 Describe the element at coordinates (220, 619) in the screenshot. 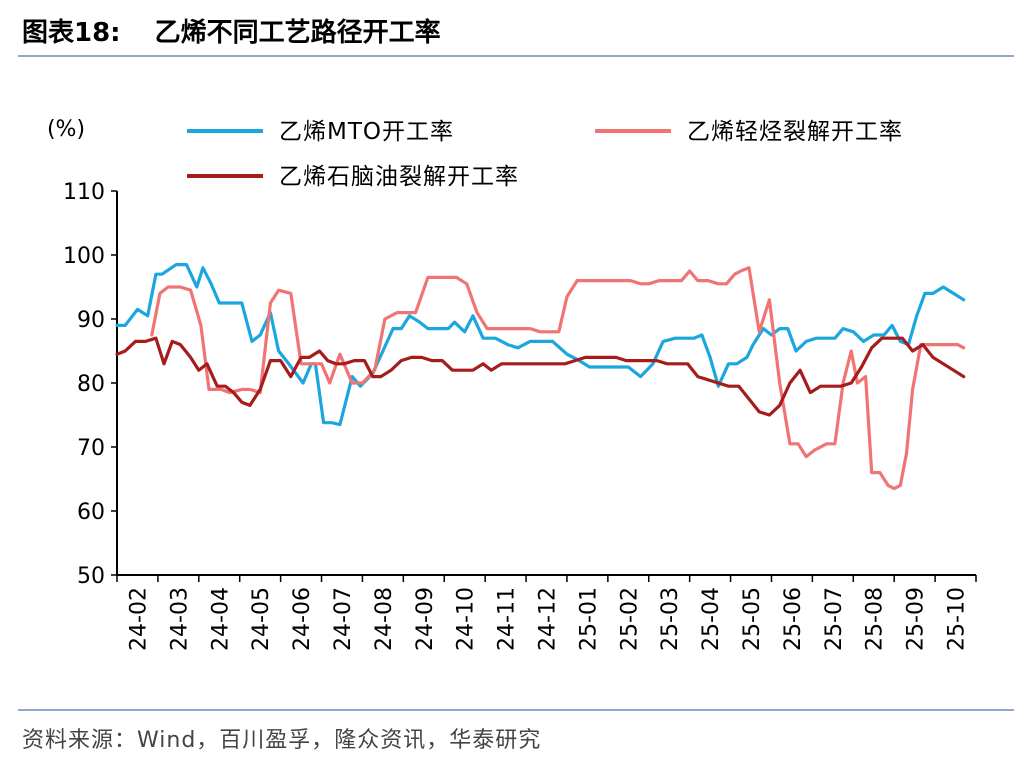

I see `x-tick-label: 24-04` at that location.